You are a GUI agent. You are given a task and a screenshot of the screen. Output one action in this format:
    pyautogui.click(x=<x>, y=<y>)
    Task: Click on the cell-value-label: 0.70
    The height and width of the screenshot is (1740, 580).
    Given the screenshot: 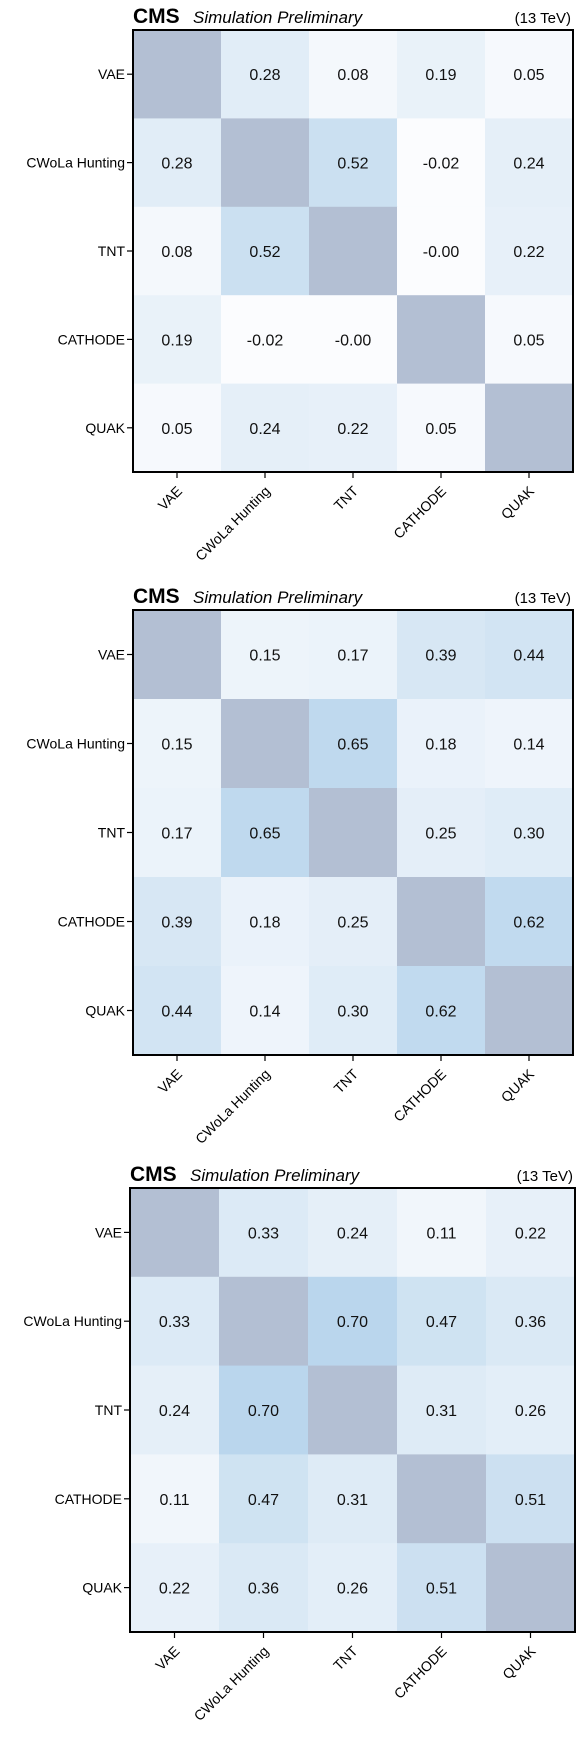 What is the action you would take?
    pyautogui.click(x=263, y=1411)
    